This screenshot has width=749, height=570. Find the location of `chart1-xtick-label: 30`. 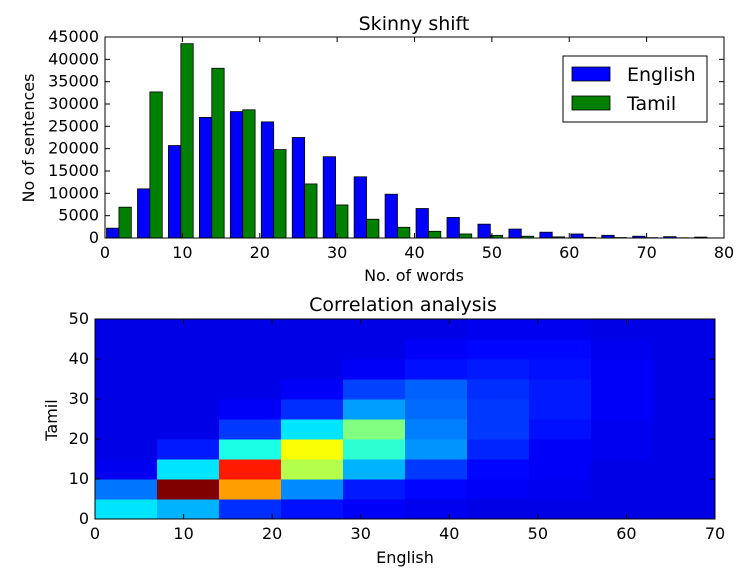

chart1-xtick-label: 30 is located at coordinates (337, 252).